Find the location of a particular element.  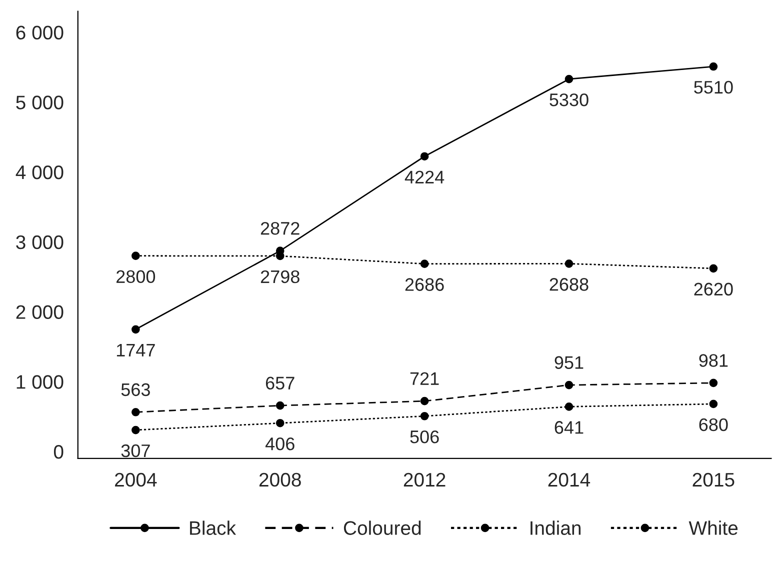

y-tick-label: 2 000 is located at coordinates (40, 312).